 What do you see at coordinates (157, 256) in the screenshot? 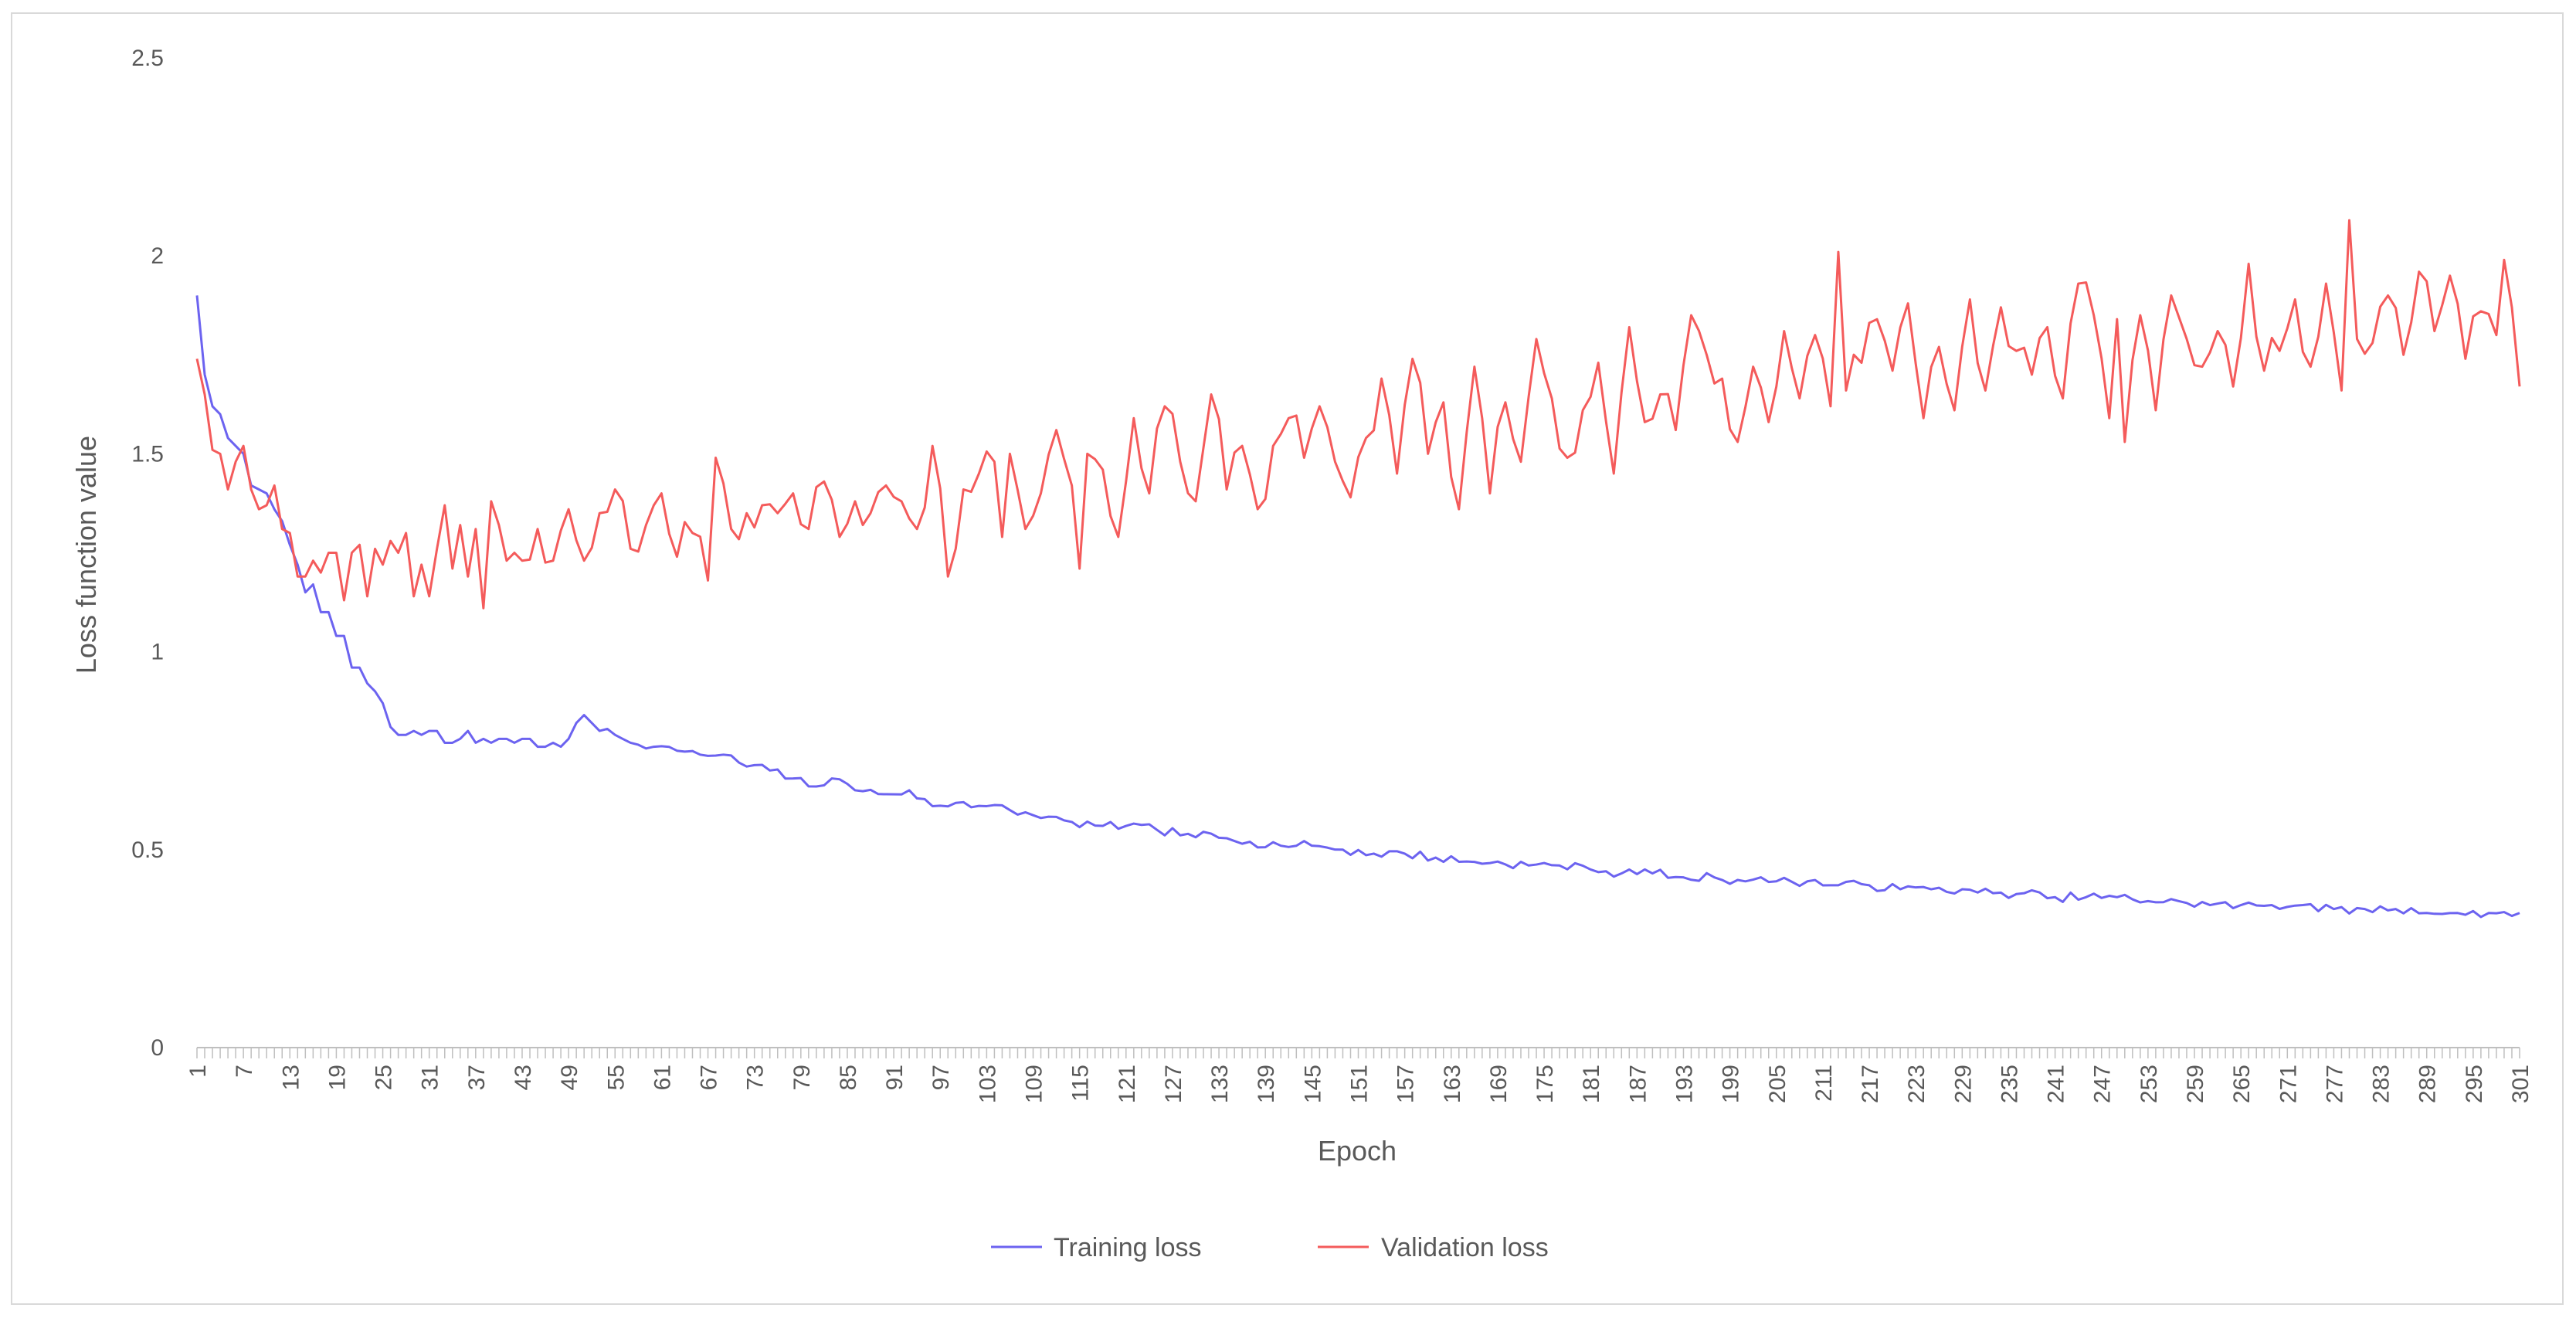
I see `y-tick-label: 2` at bounding box center [157, 256].